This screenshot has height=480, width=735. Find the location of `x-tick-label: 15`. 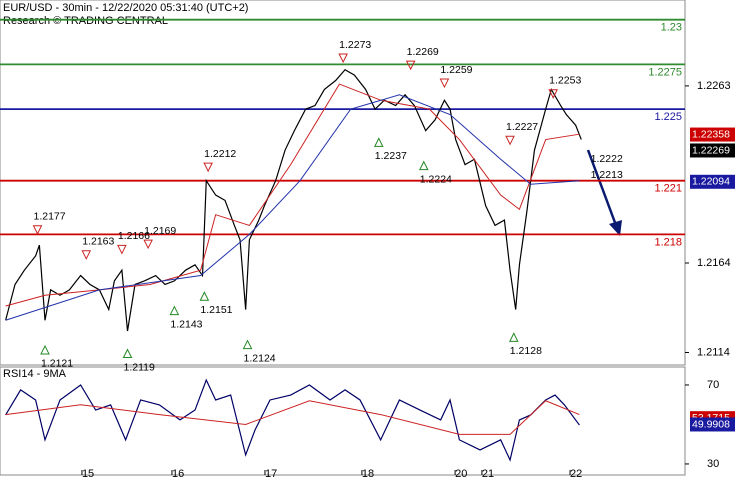

x-tick-label: 15 is located at coordinates (88, 474).